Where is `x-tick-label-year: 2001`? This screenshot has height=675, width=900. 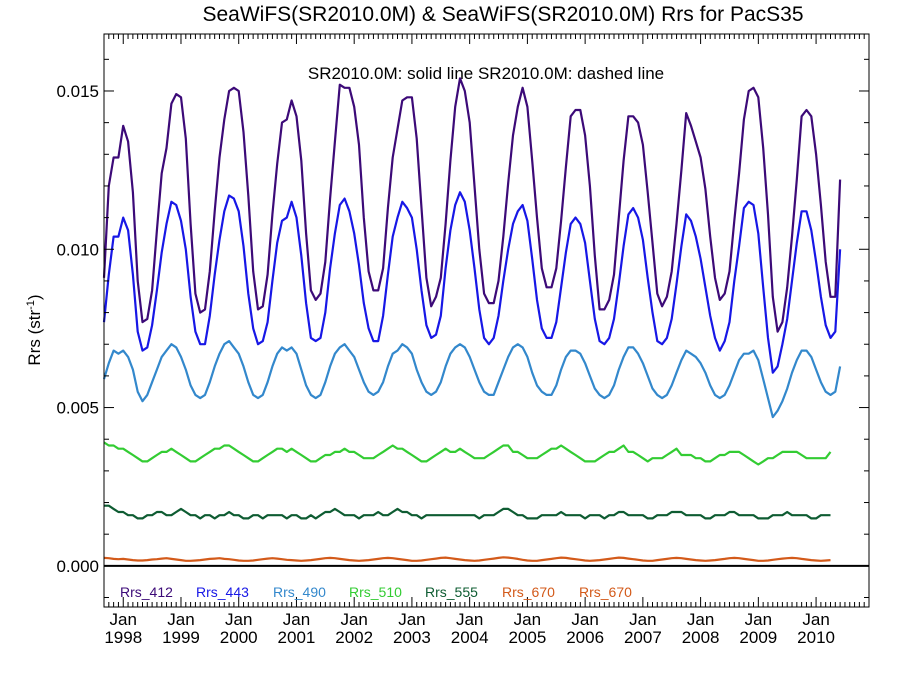 x-tick-label-year: 2001 is located at coordinates (297, 637).